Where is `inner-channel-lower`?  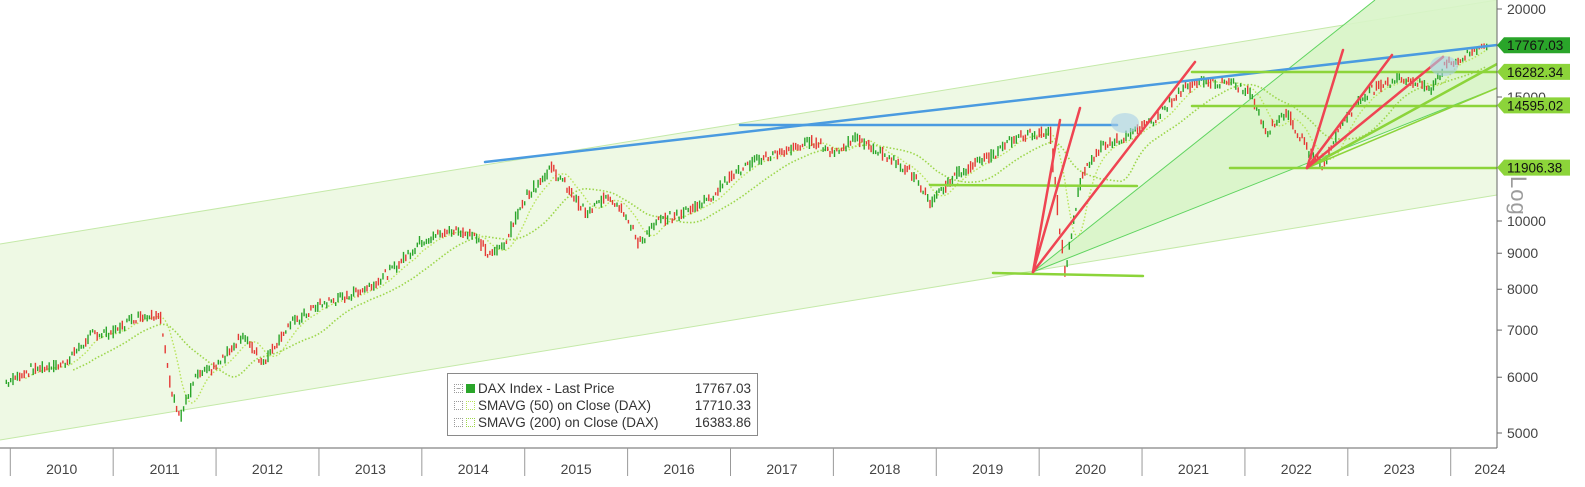 inner-channel-lower is located at coordinates (1265, 180).